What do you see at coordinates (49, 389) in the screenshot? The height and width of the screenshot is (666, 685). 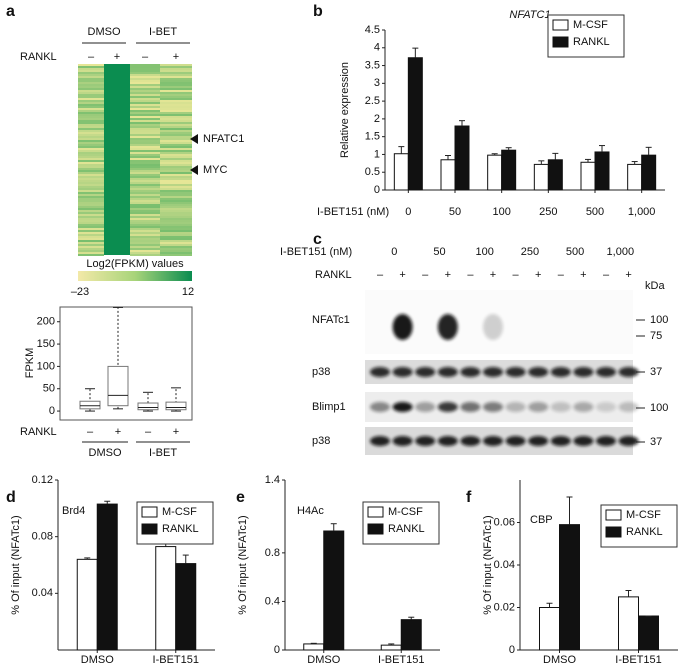 I see `y-tick-label: 50` at bounding box center [49, 389].